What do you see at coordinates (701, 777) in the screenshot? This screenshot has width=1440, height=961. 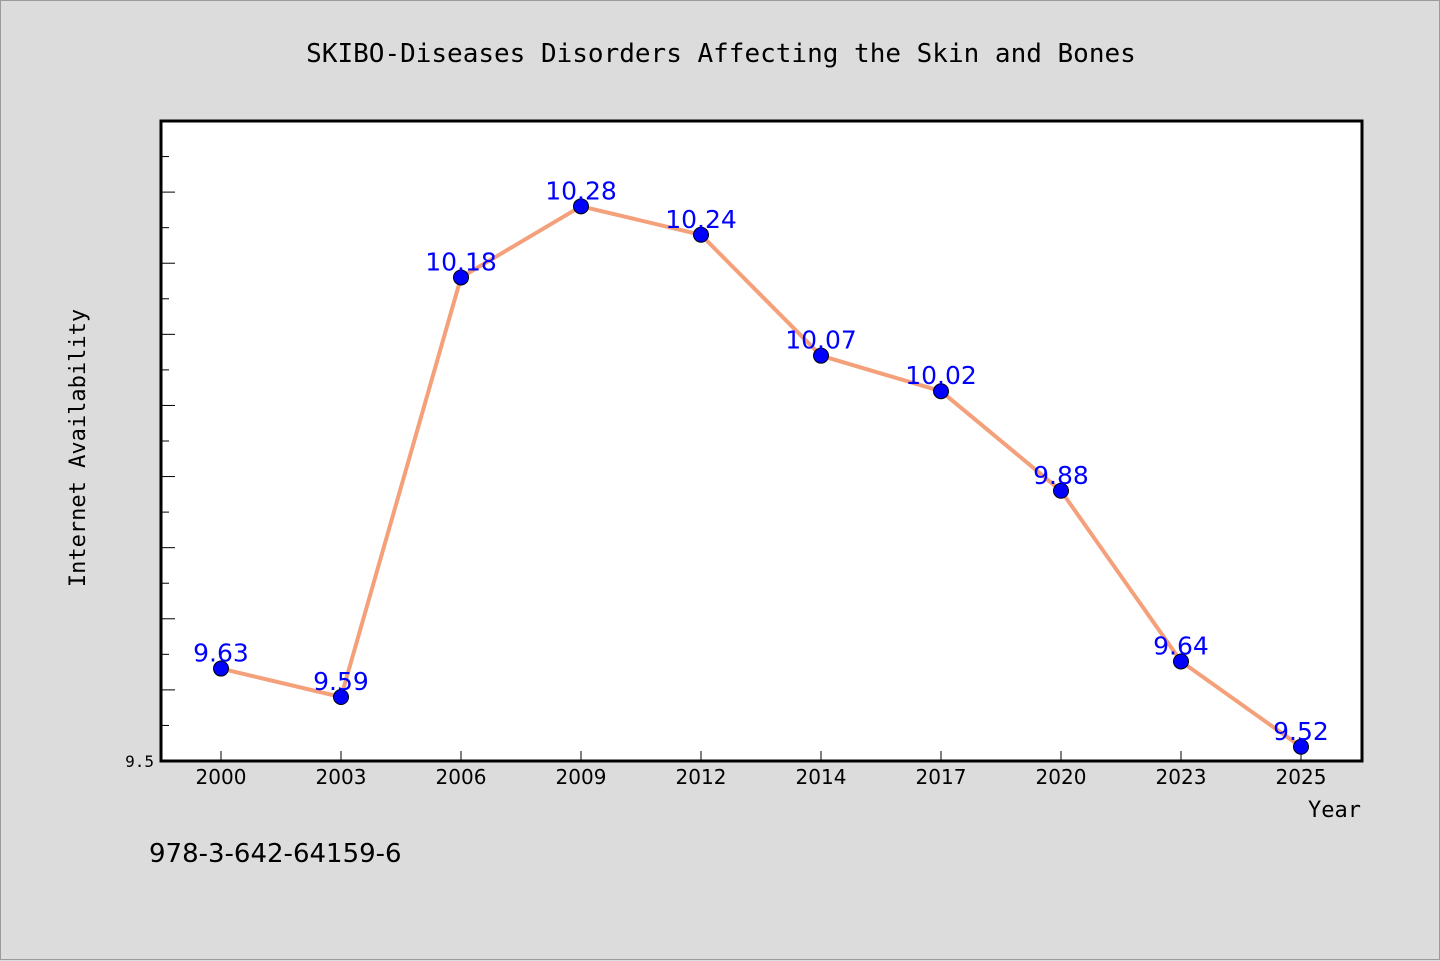 I see `x-tick-label: 2012` at bounding box center [701, 777].